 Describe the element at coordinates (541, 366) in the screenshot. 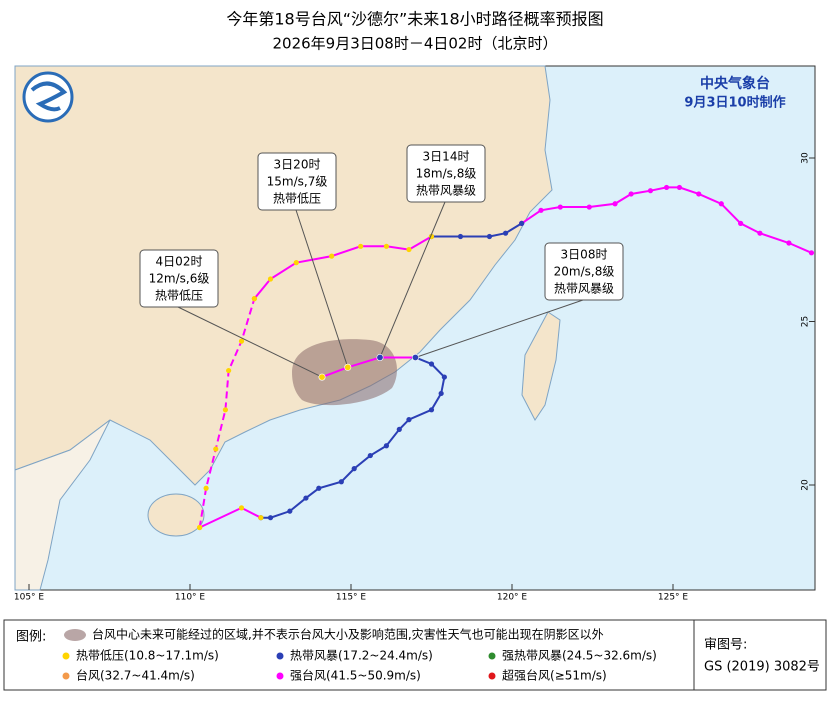

I see `taiwan` at that location.